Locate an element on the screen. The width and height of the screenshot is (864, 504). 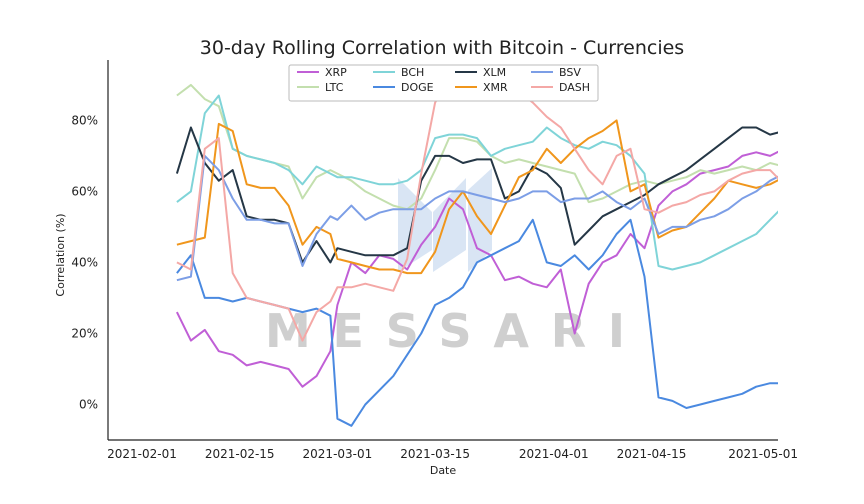
x-tick-label: 2021-02-01 is located at coordinates (142, 454).